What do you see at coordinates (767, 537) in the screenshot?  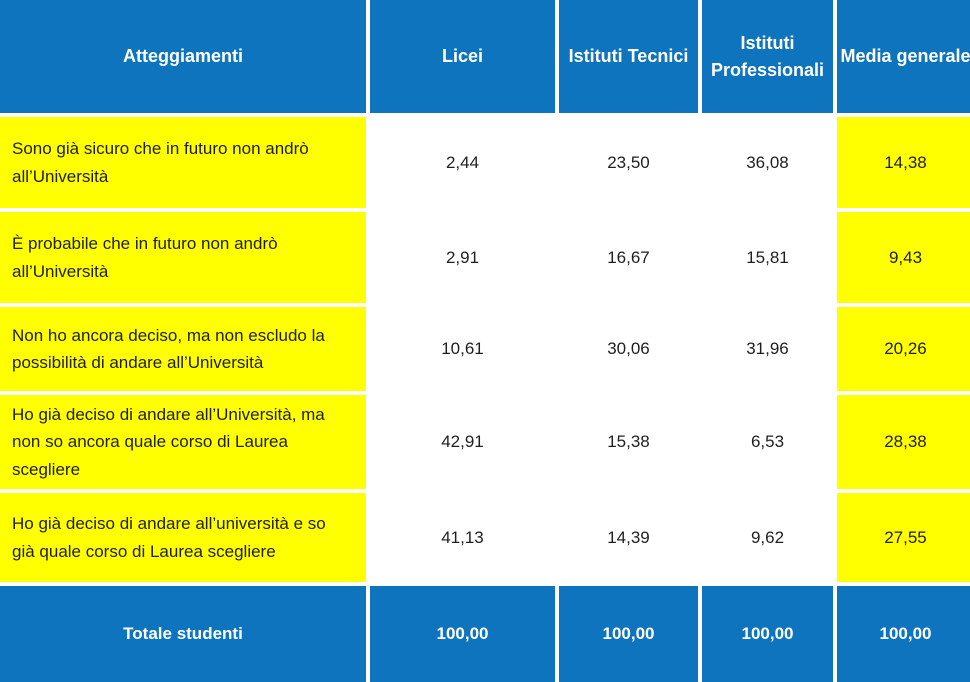 I see `cell-professionali: 9,62` at bounding box center [767, 537].